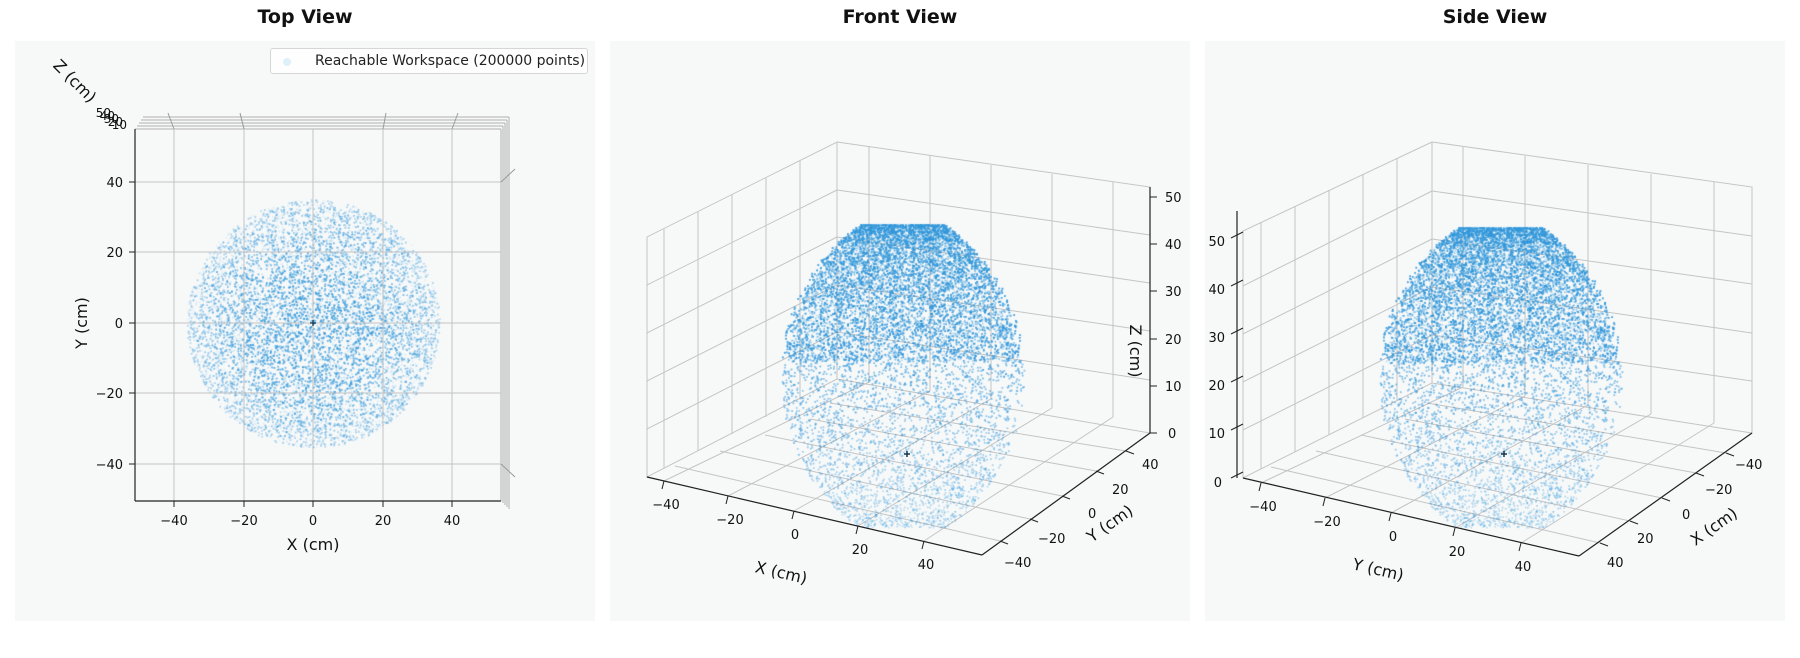 This screenshot has height=658, width=1800. What do you see at coordinates (313, 521) in the screenshot?
I see `top-xtick: 0` at bounding box center [313, 521].